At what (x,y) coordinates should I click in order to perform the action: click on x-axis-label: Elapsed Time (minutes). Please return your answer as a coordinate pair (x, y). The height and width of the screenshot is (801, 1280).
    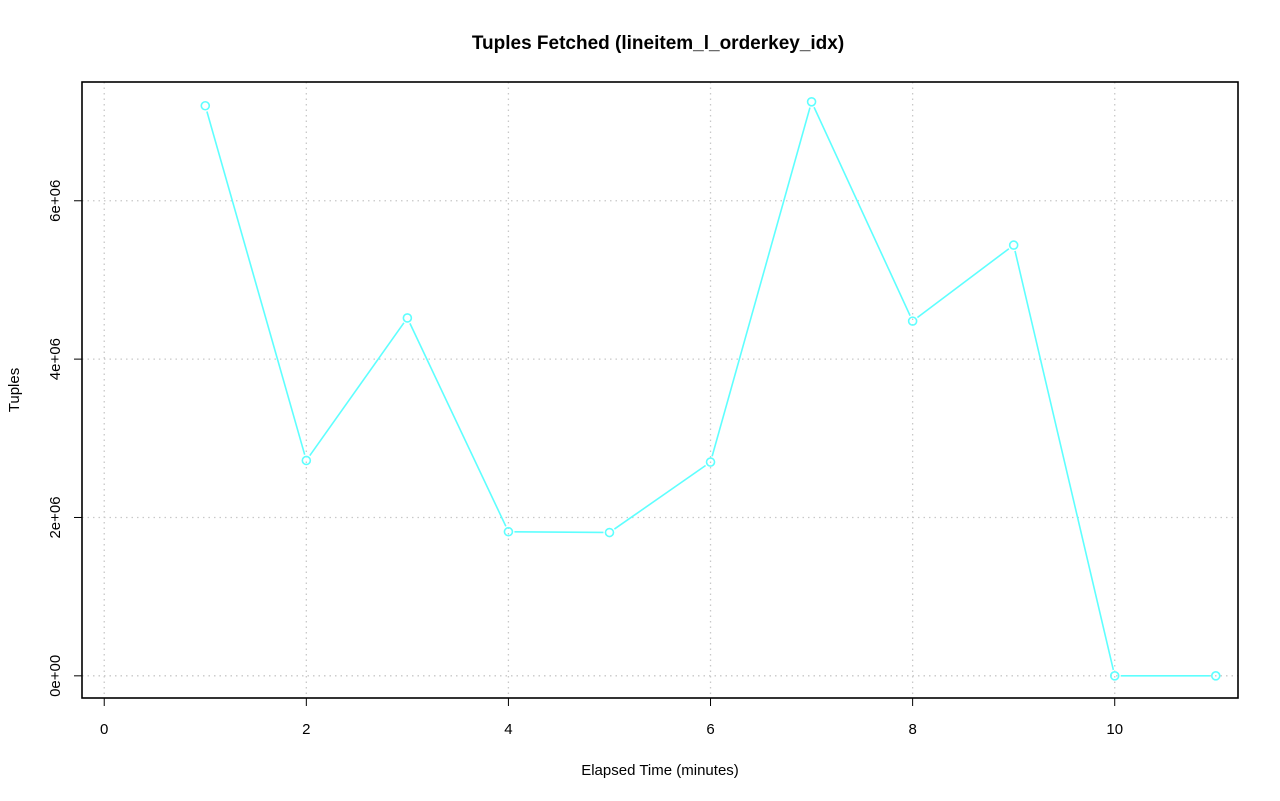
    Looking at the image, I should click on (660, 770).